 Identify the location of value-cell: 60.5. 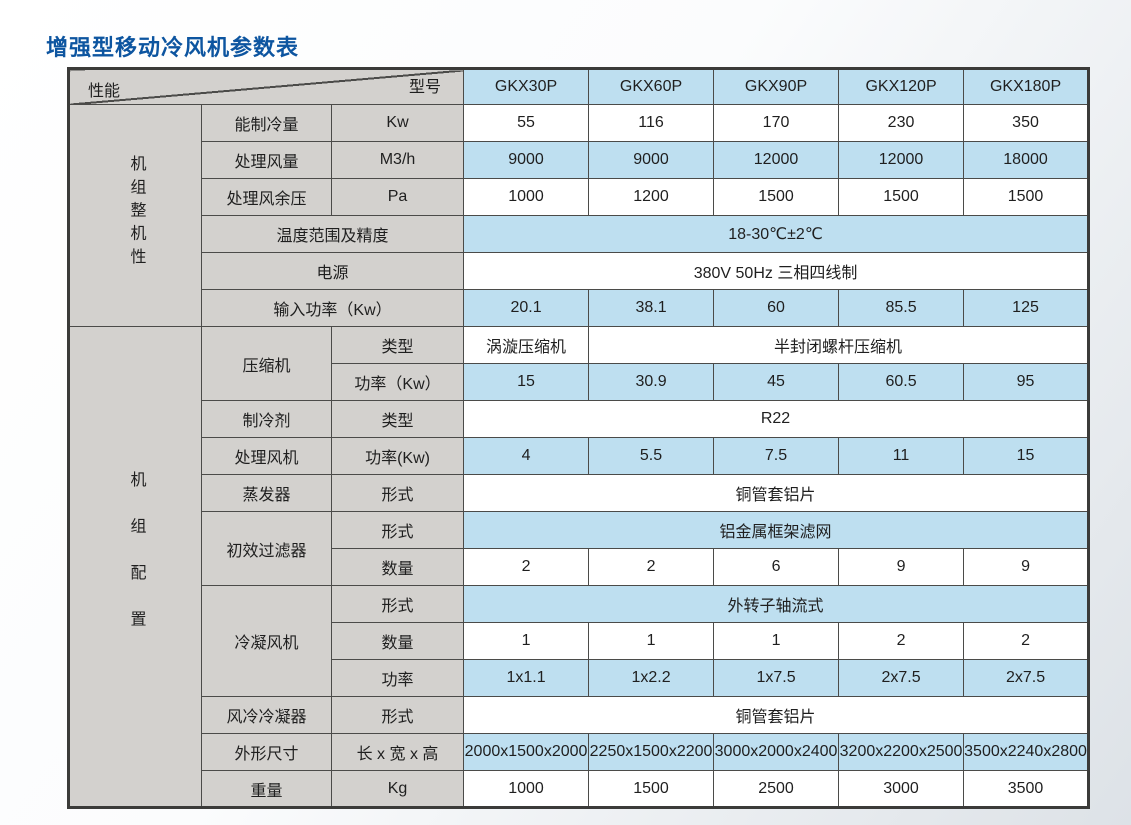
(901, 382).